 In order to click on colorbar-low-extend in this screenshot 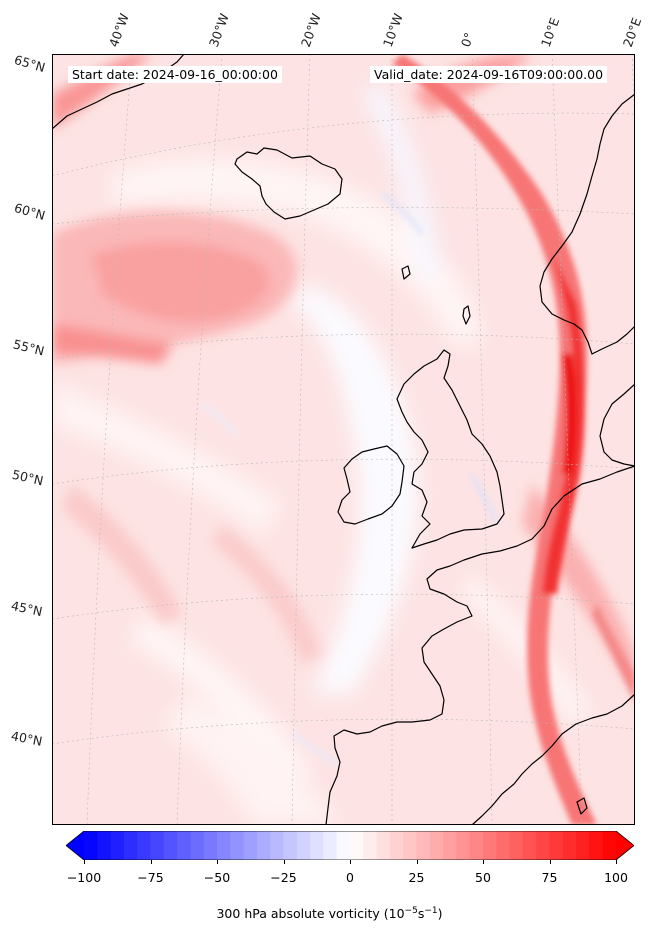, I will do `click(75, 845)`.